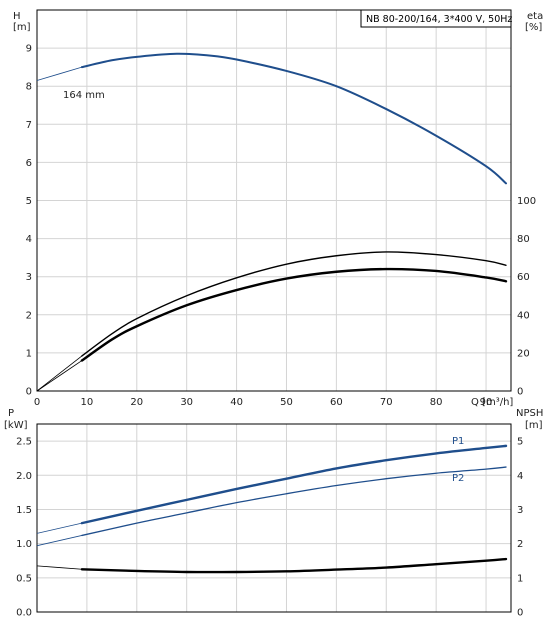 The height and width of the screenshot is (625, 552). Describe the element at coordinates (336, 402) in the screenshot. I see `flow-tick-label: 60` at that location.